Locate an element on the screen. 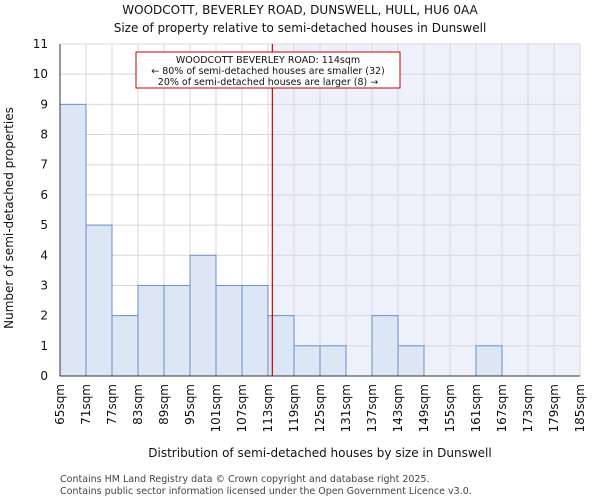  y-tick-label: 8 is located at coordinates (44, 135).